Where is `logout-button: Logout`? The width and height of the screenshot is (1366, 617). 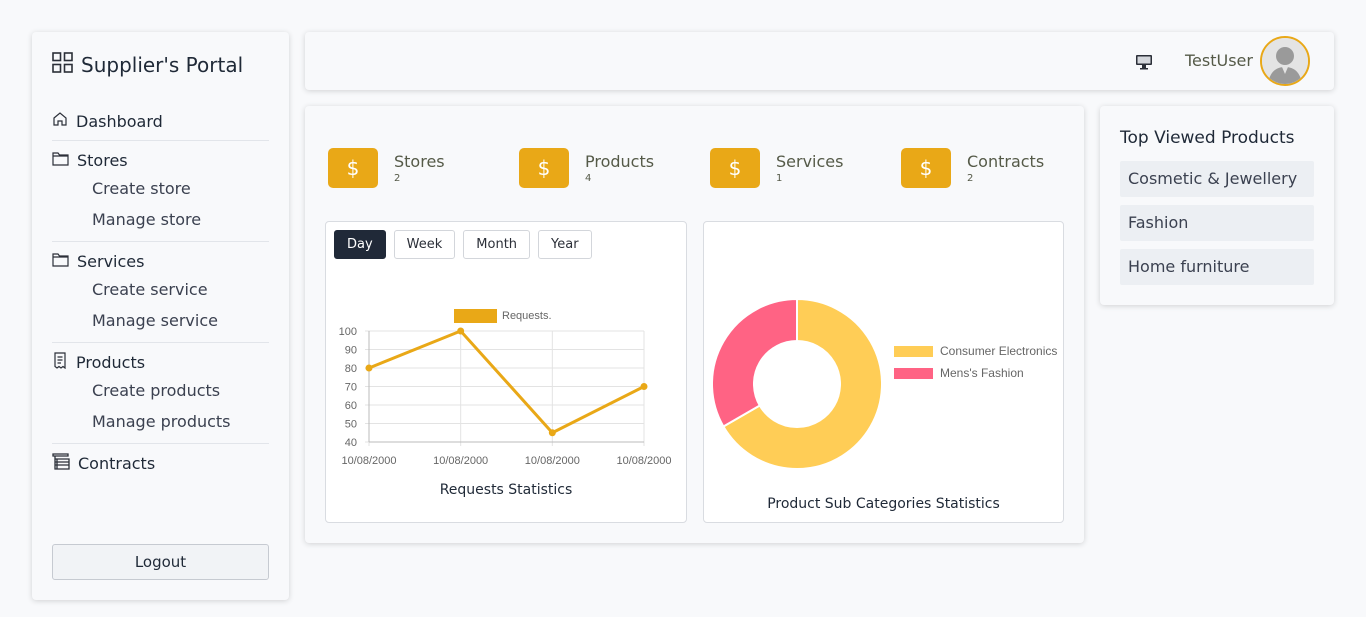 logout-button: Logout is located at coordinates (160, 562).